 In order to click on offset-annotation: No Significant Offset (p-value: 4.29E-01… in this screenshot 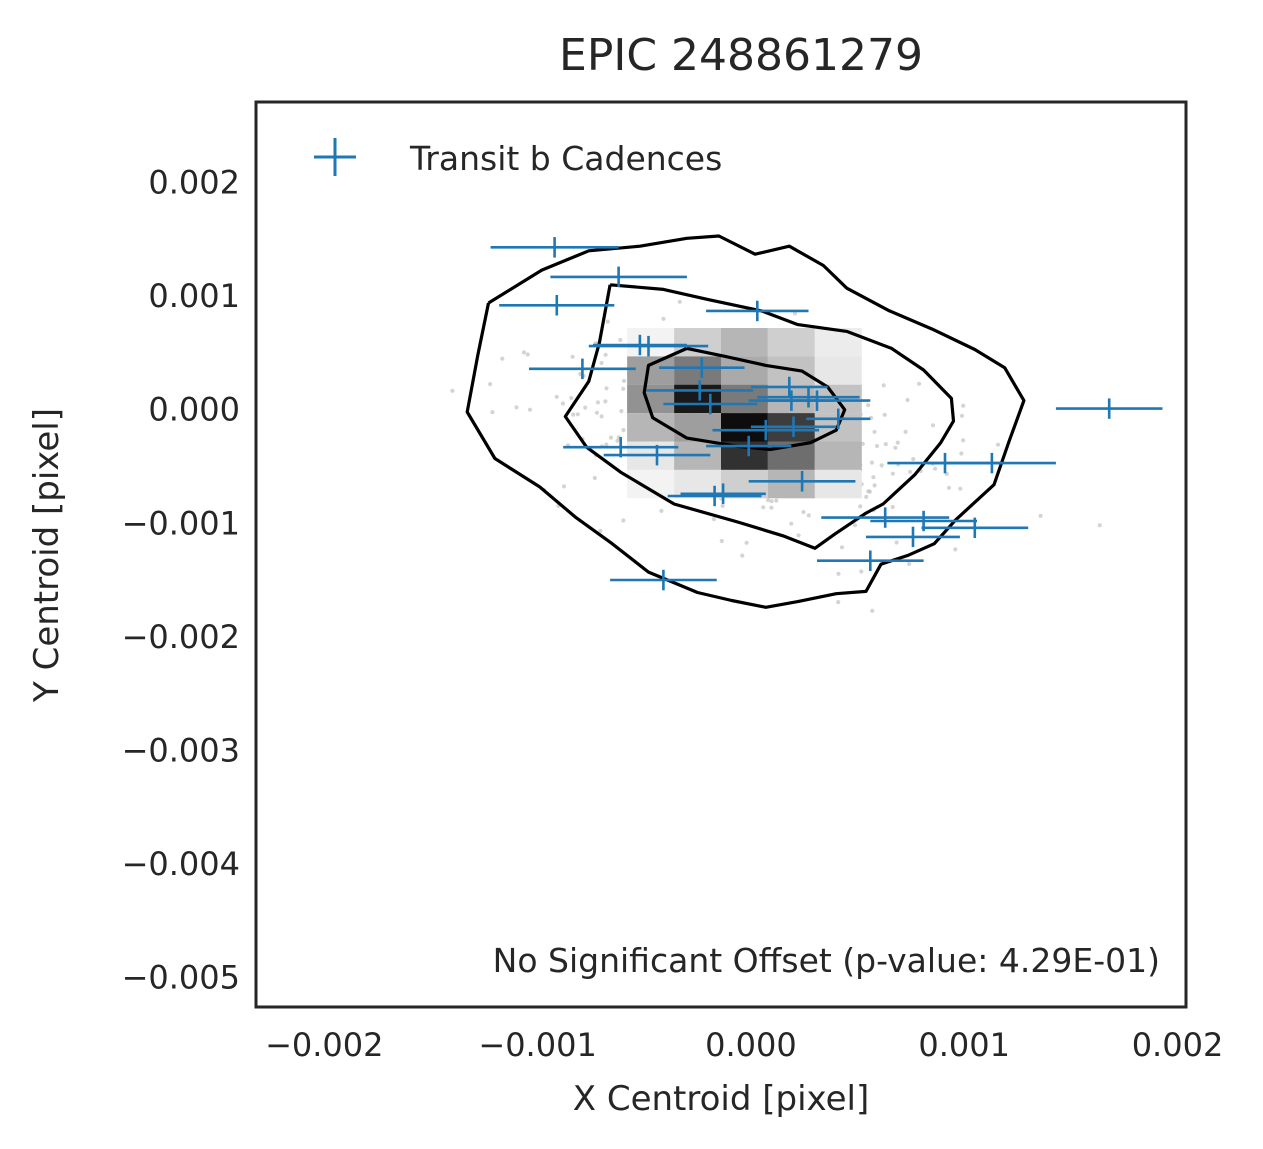, I will do `click(826, 960)`.